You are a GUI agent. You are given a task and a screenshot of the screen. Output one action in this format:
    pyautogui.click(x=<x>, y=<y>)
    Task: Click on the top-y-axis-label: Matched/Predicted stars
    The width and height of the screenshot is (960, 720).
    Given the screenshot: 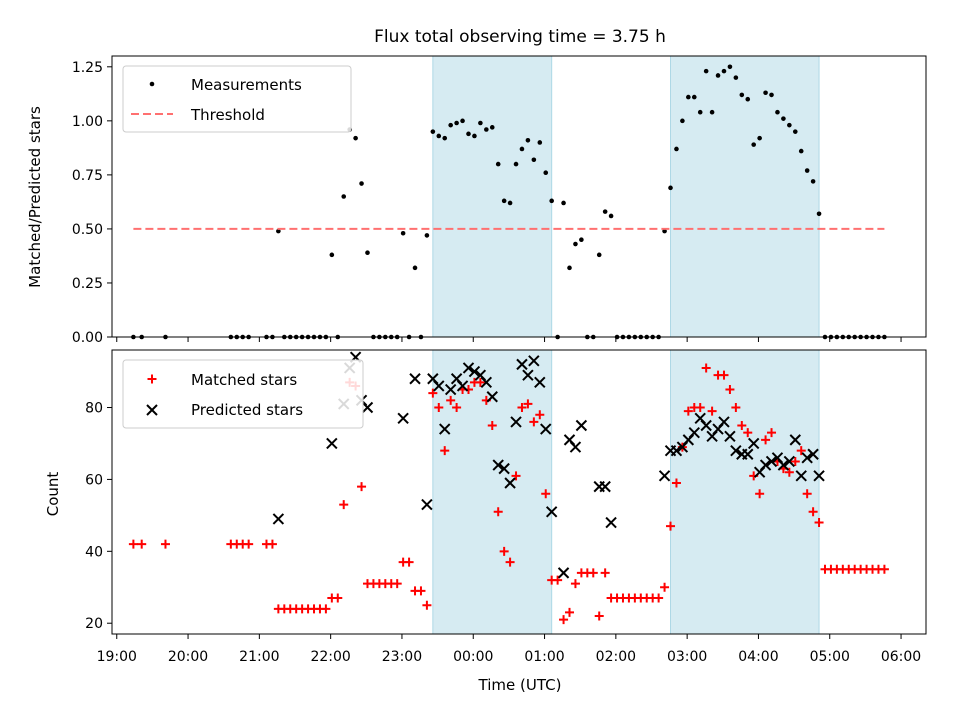 What is the action you would take?
    pyautogui.click(x=35, y=197)
    